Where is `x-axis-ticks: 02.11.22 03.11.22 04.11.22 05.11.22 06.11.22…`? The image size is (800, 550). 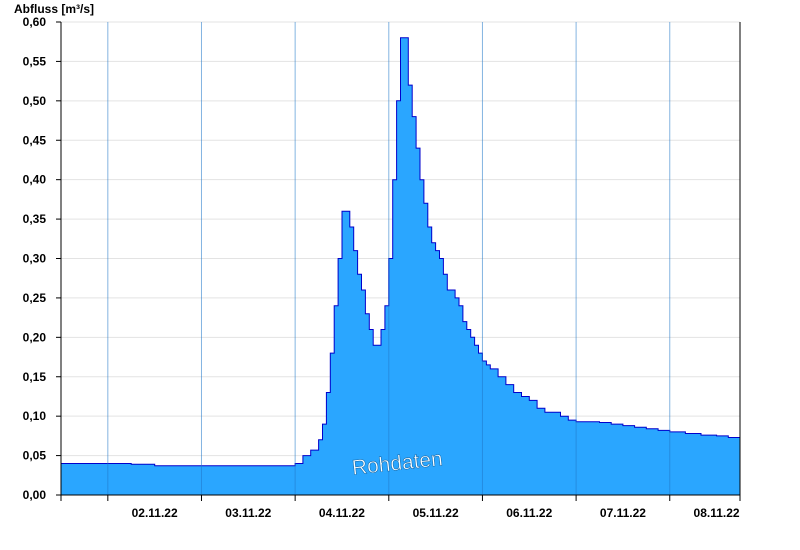
x-axis-ticks: 02.11.22 03.11.22 04.11.22 05.11.22 06.11.22… is located at coordinates (423, 507).